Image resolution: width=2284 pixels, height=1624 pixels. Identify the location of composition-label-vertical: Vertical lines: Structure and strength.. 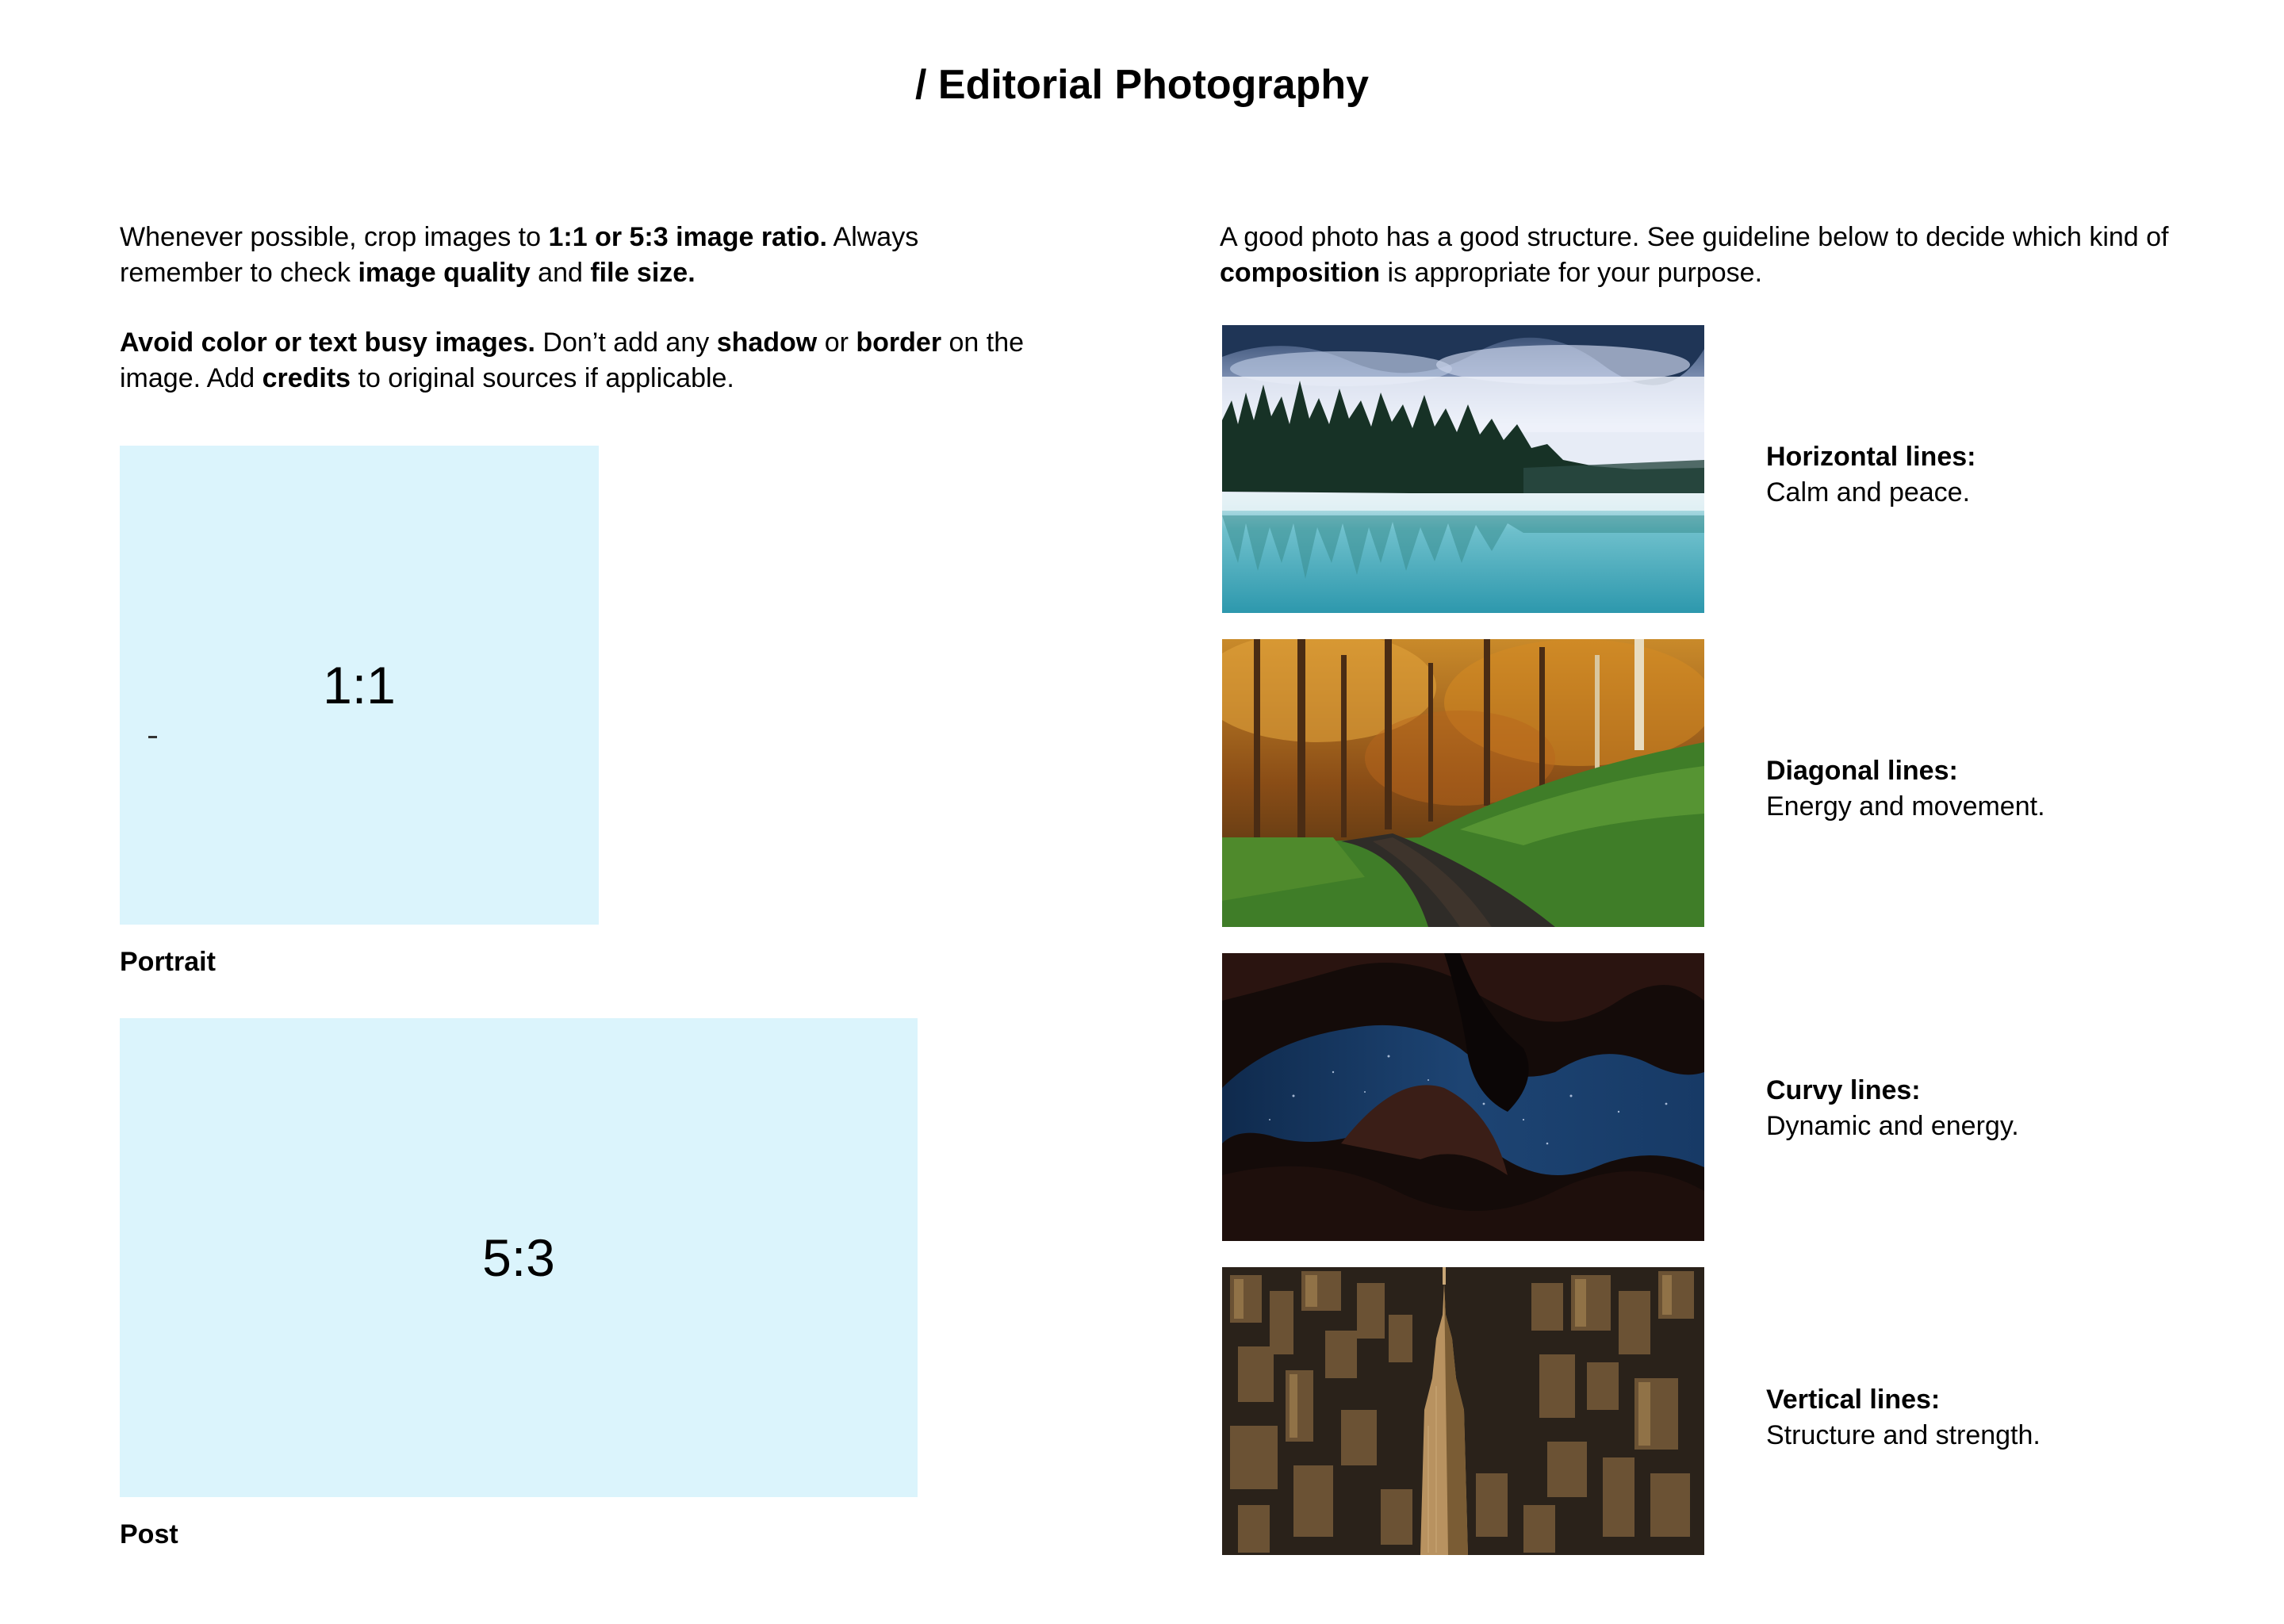
(1903, 1418).